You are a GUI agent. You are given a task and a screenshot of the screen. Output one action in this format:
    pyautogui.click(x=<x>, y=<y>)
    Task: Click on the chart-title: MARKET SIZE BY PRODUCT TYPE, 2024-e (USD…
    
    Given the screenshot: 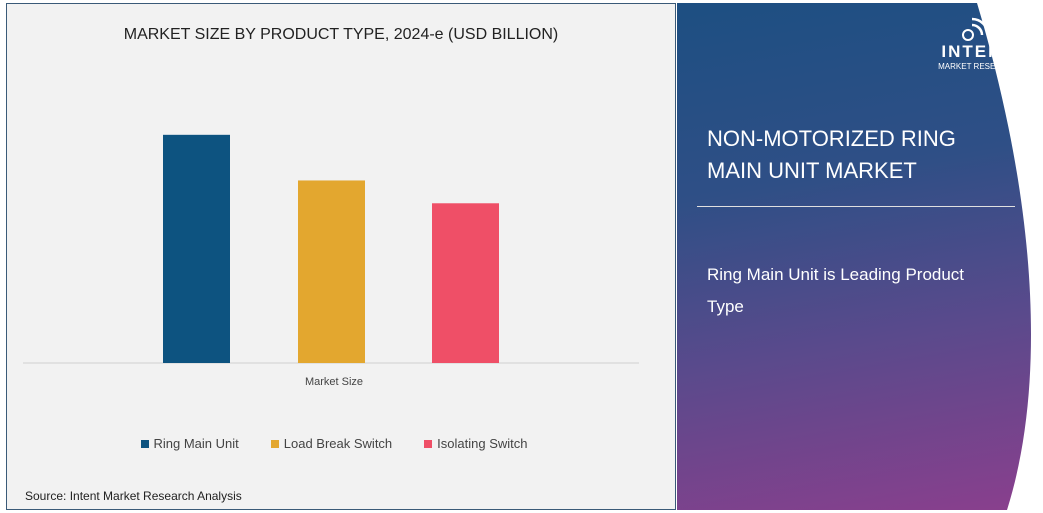 What is the action you would take?
    pyautogui.click(x=341, y=34)
    